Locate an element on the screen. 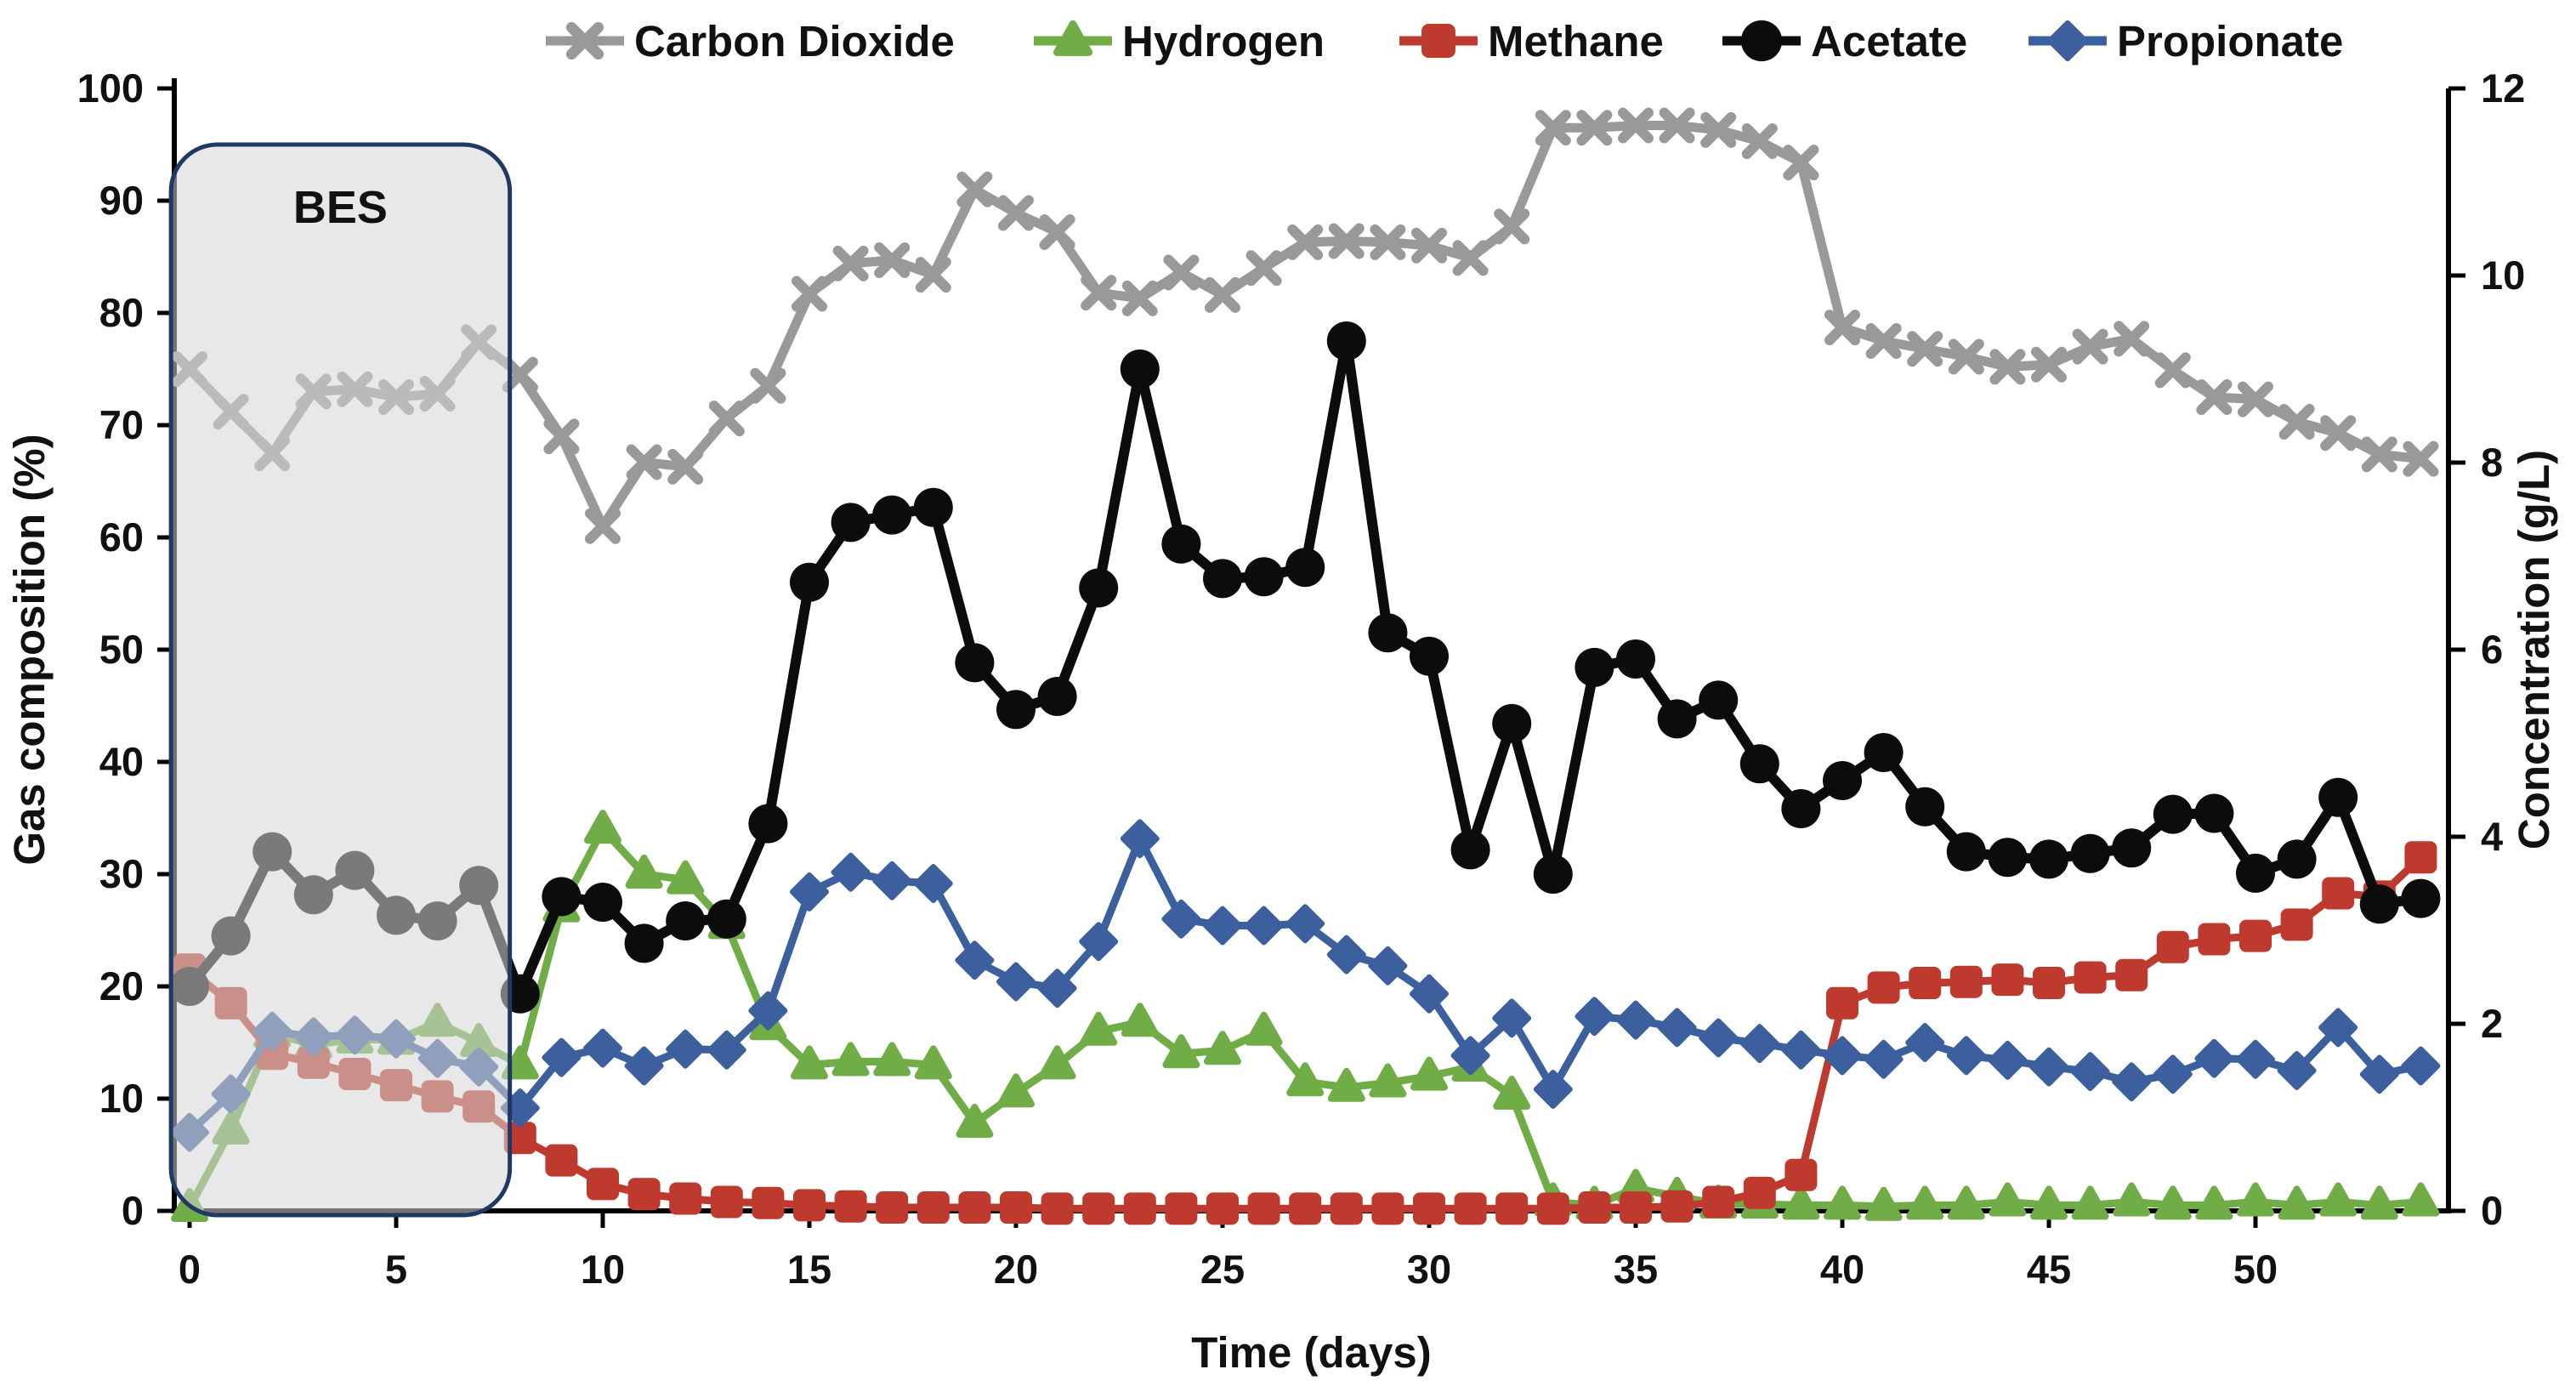 This screenshot has width=2576, height=1392. x-tick-label: 5 is located at coordinates (396, 1269).